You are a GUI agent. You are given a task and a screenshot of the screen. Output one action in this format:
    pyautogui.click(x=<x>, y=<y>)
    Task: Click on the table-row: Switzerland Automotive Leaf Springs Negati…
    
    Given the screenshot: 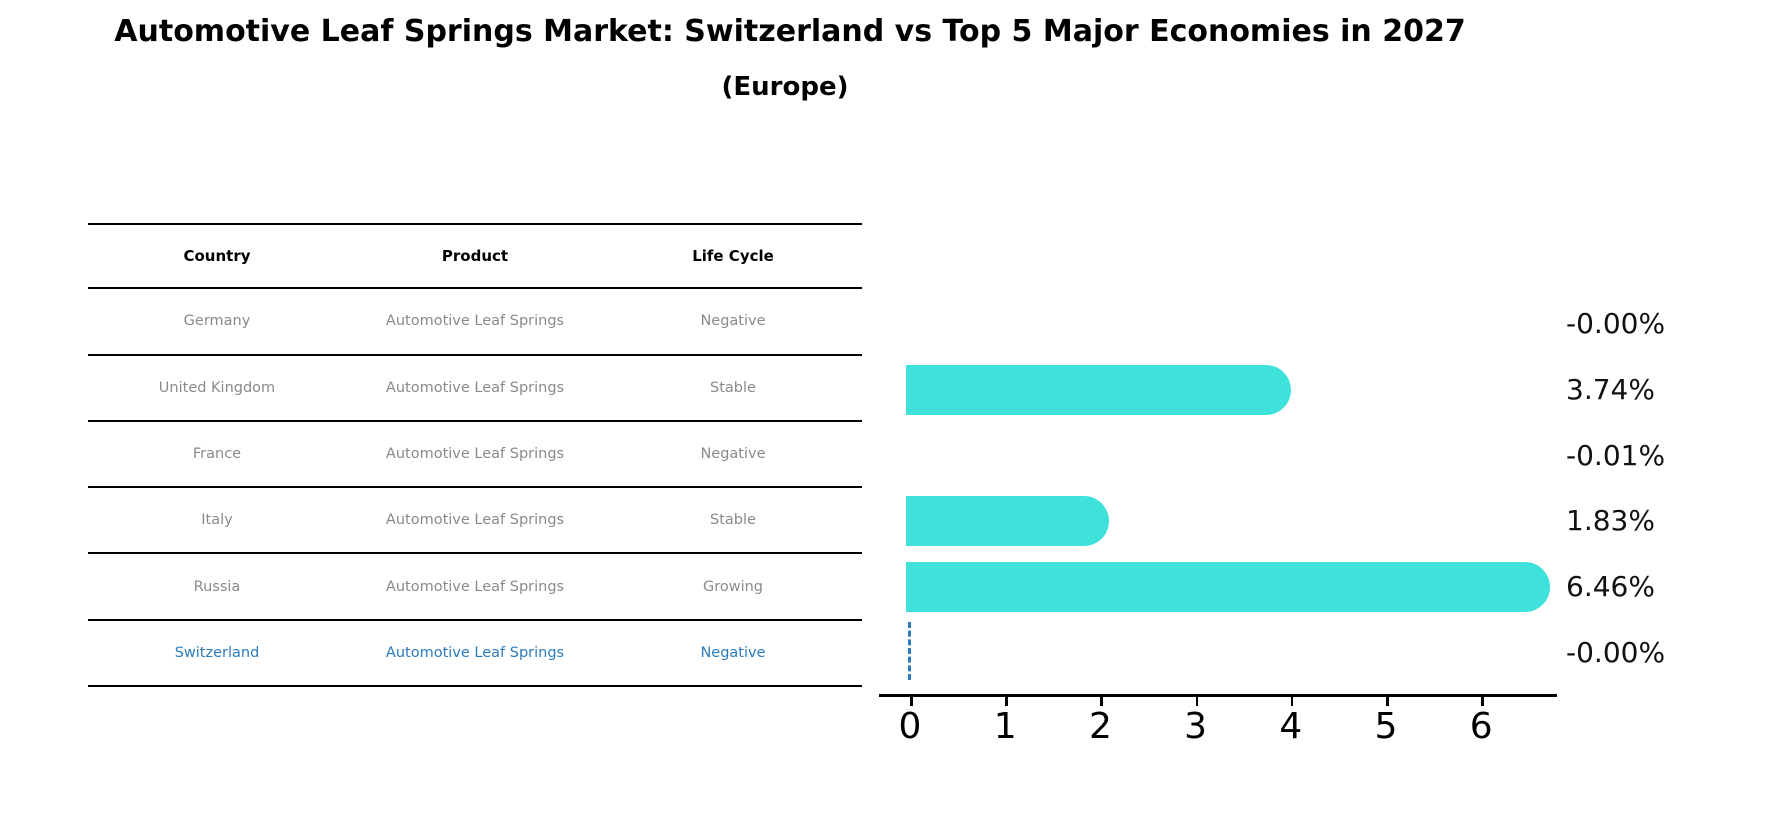 What is the action you would take?
    pyautogui.click(x=475, y=654)
    